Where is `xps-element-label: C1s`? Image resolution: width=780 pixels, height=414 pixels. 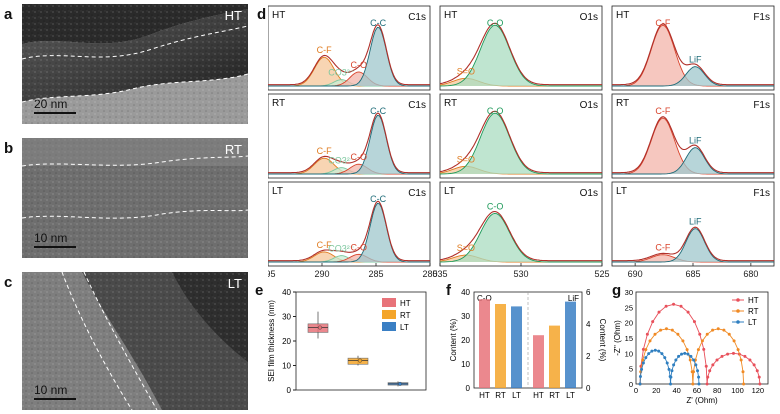 xps-element-label: C1s is located at coordinates (417, 17).